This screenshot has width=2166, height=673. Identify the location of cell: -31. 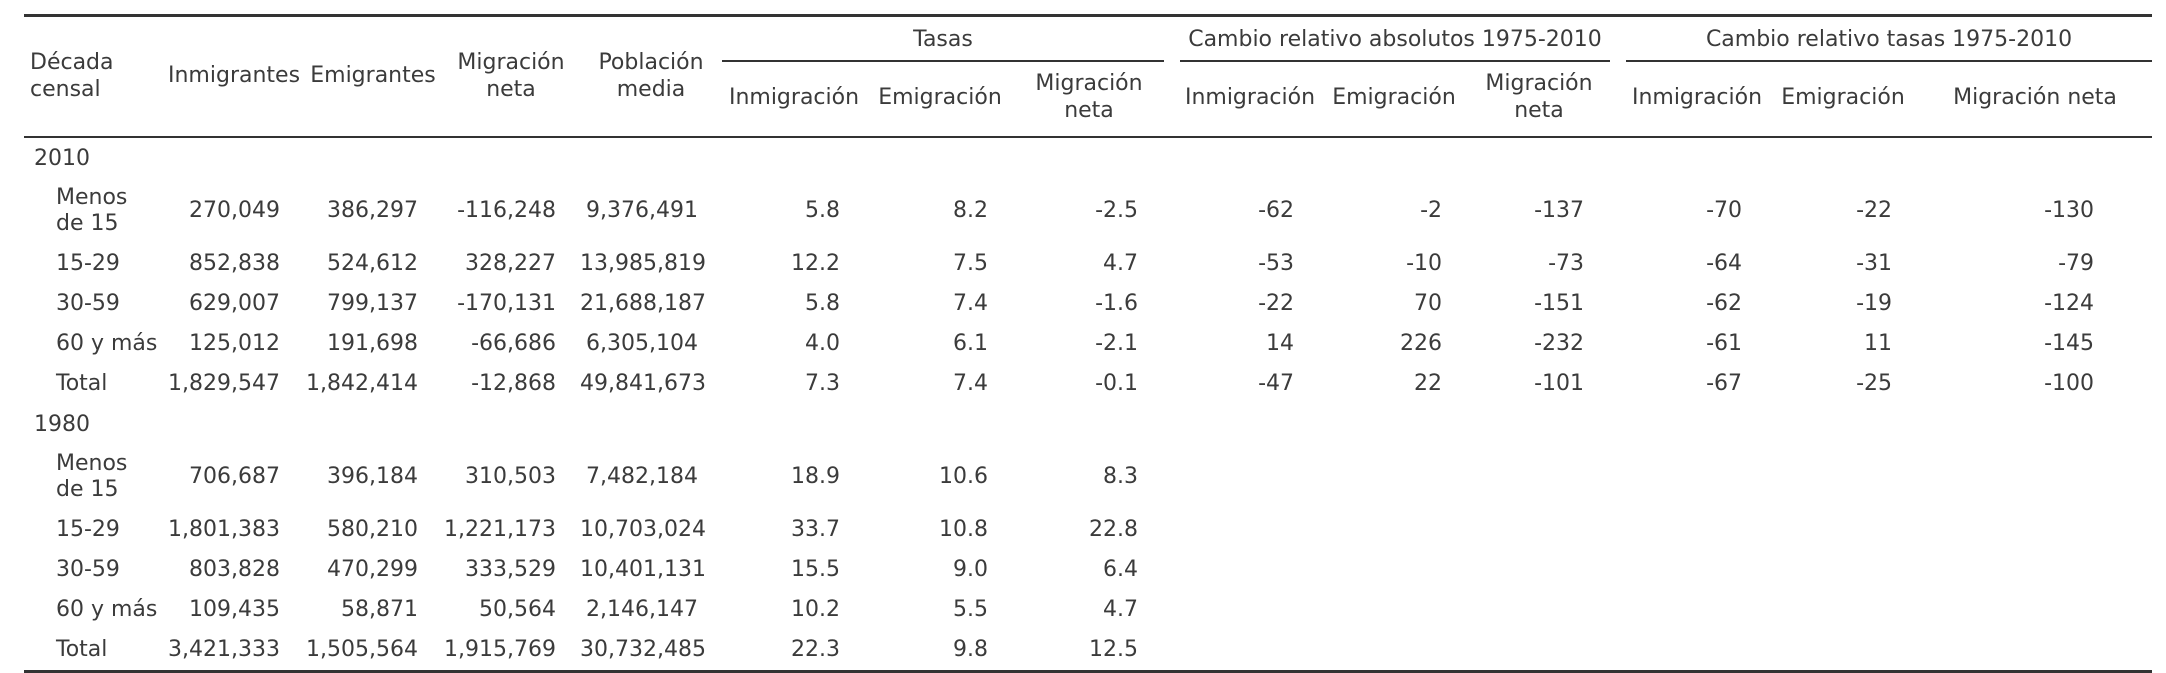
(1874, 263).